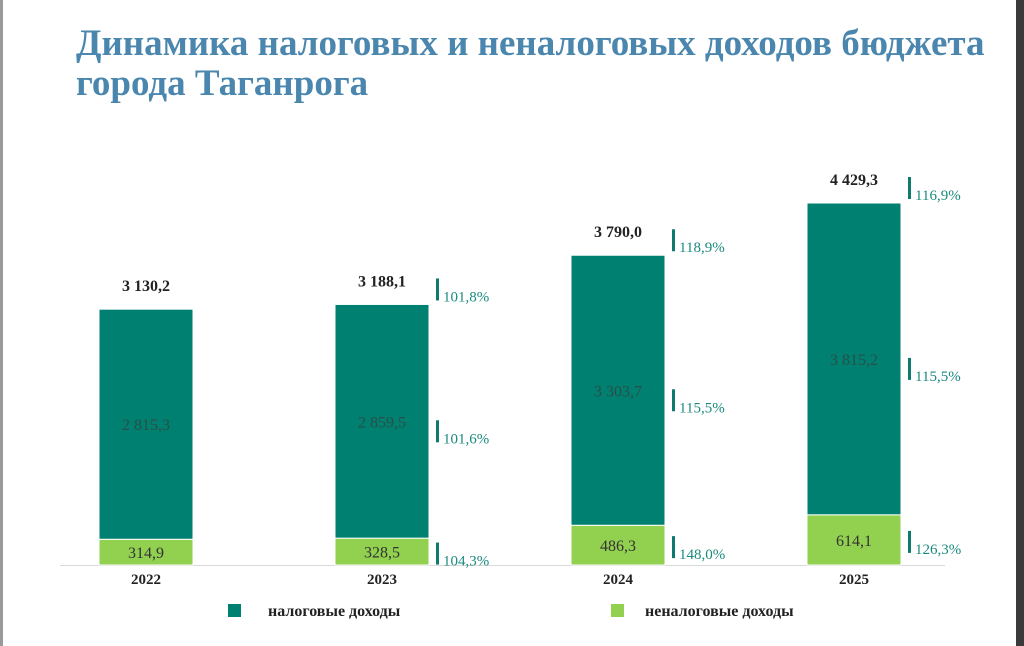  I want to click on data-label-tax-2025: 3 815,2, so click(854, 360).